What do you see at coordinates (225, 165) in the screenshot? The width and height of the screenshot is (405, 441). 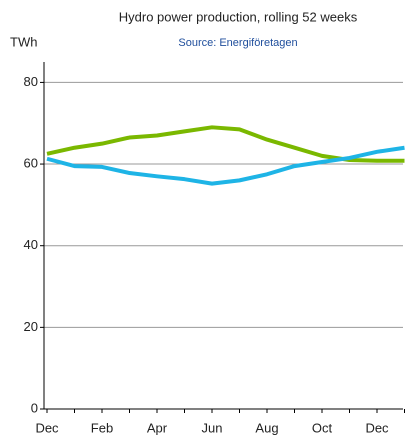 I see `data-line` at bounding box center [225, 165].